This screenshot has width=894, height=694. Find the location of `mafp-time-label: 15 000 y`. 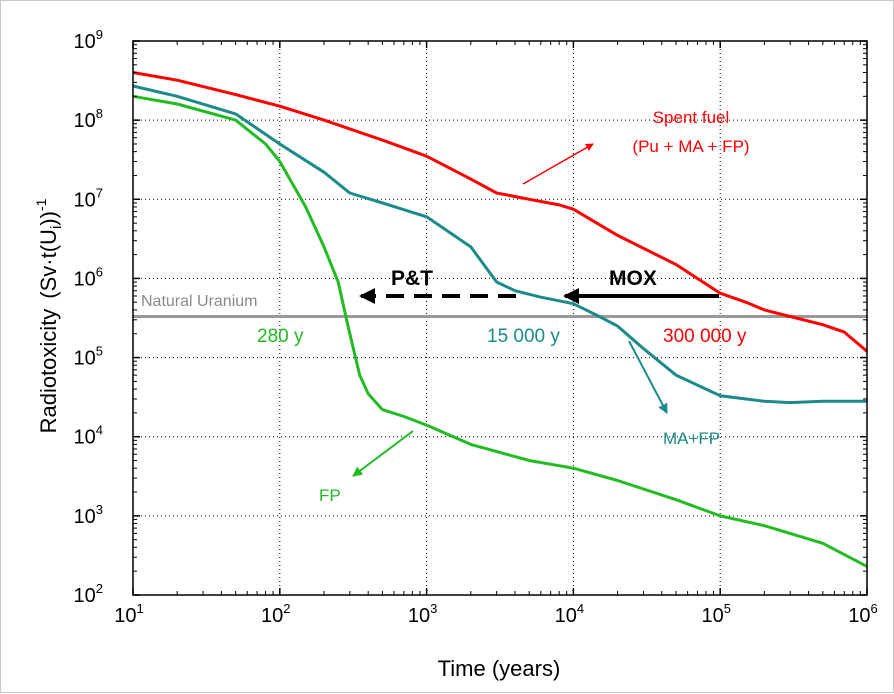

mafp-time-label: 15 000 y is located at coordinates (523, 336).